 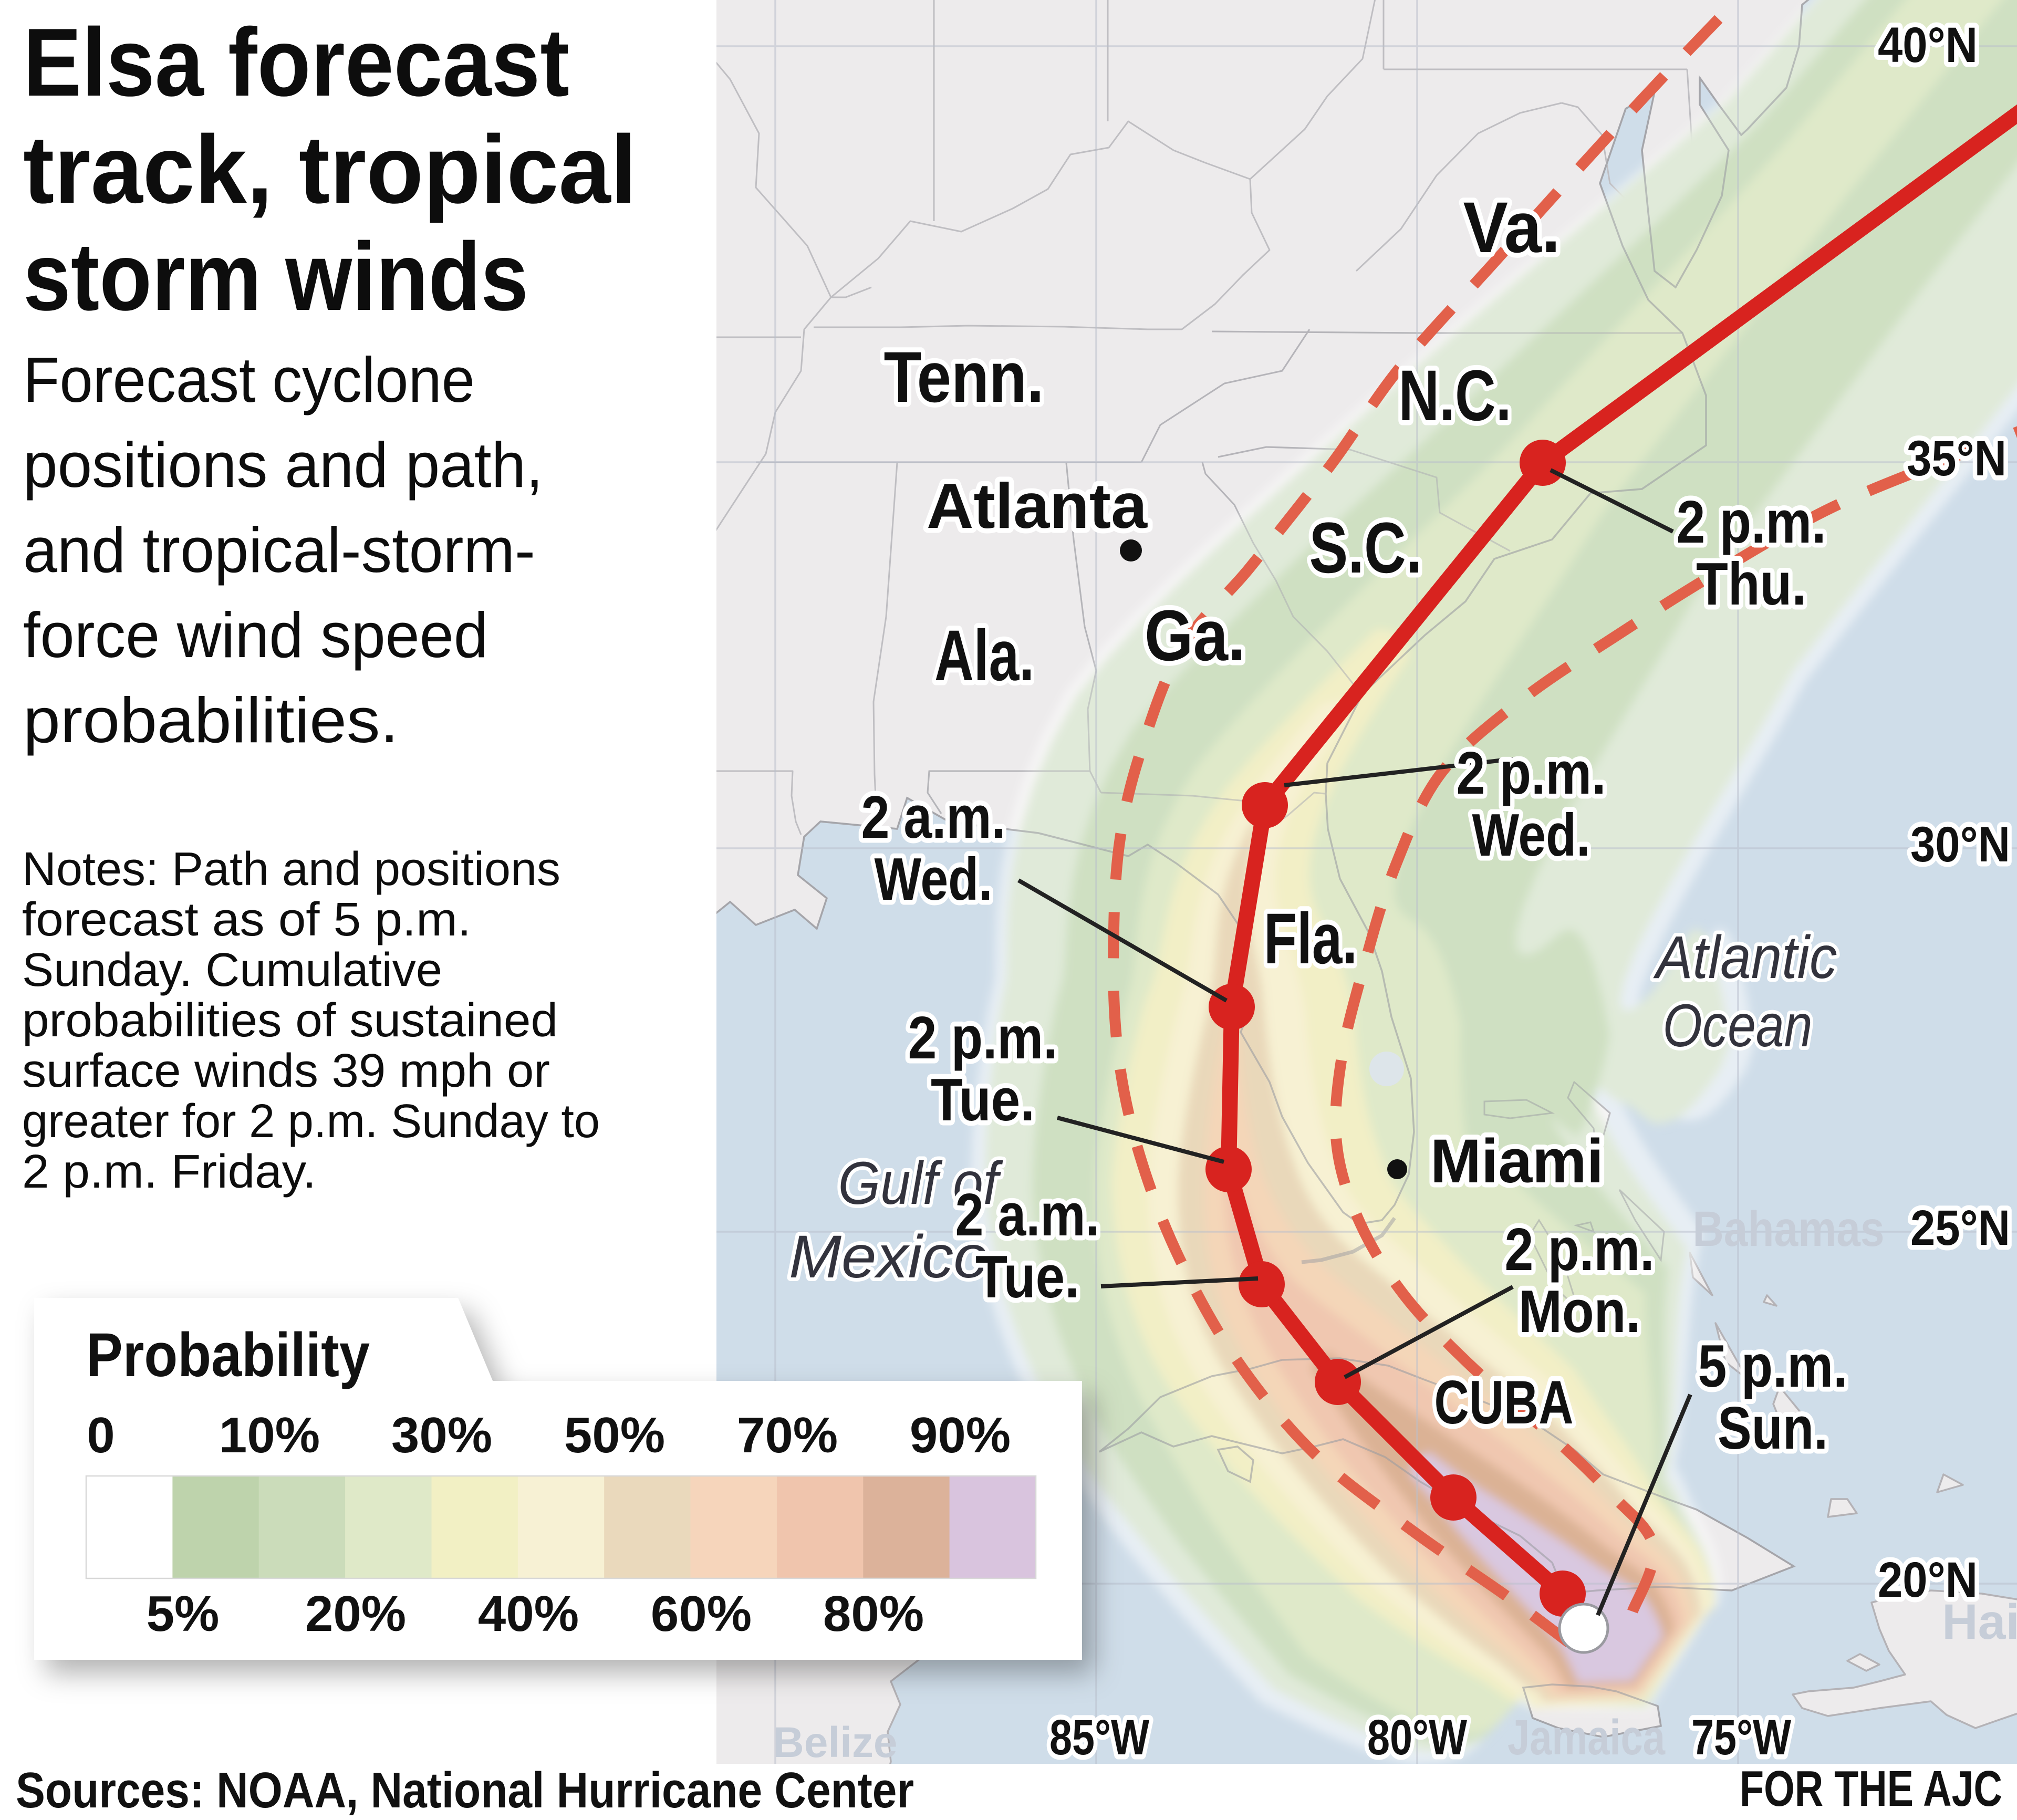 I want to click on svg-text: 80°W, so click(x=1417, y=1737).